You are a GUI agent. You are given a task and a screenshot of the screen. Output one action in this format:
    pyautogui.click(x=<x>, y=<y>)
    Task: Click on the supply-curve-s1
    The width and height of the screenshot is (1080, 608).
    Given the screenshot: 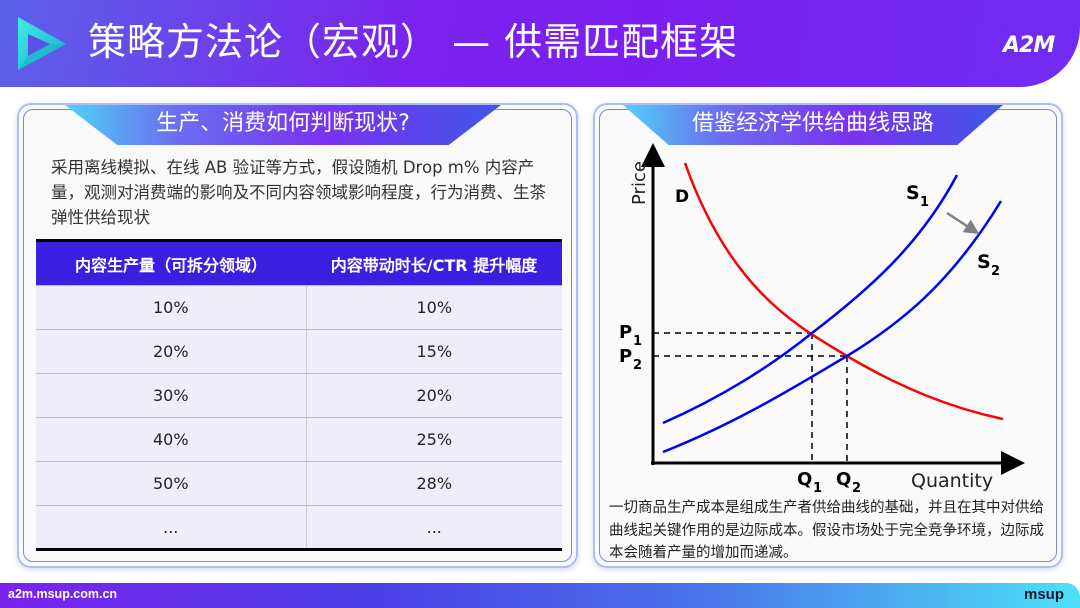 What is the action you would take?
    pyautogui.click(x=810, y=299)
    